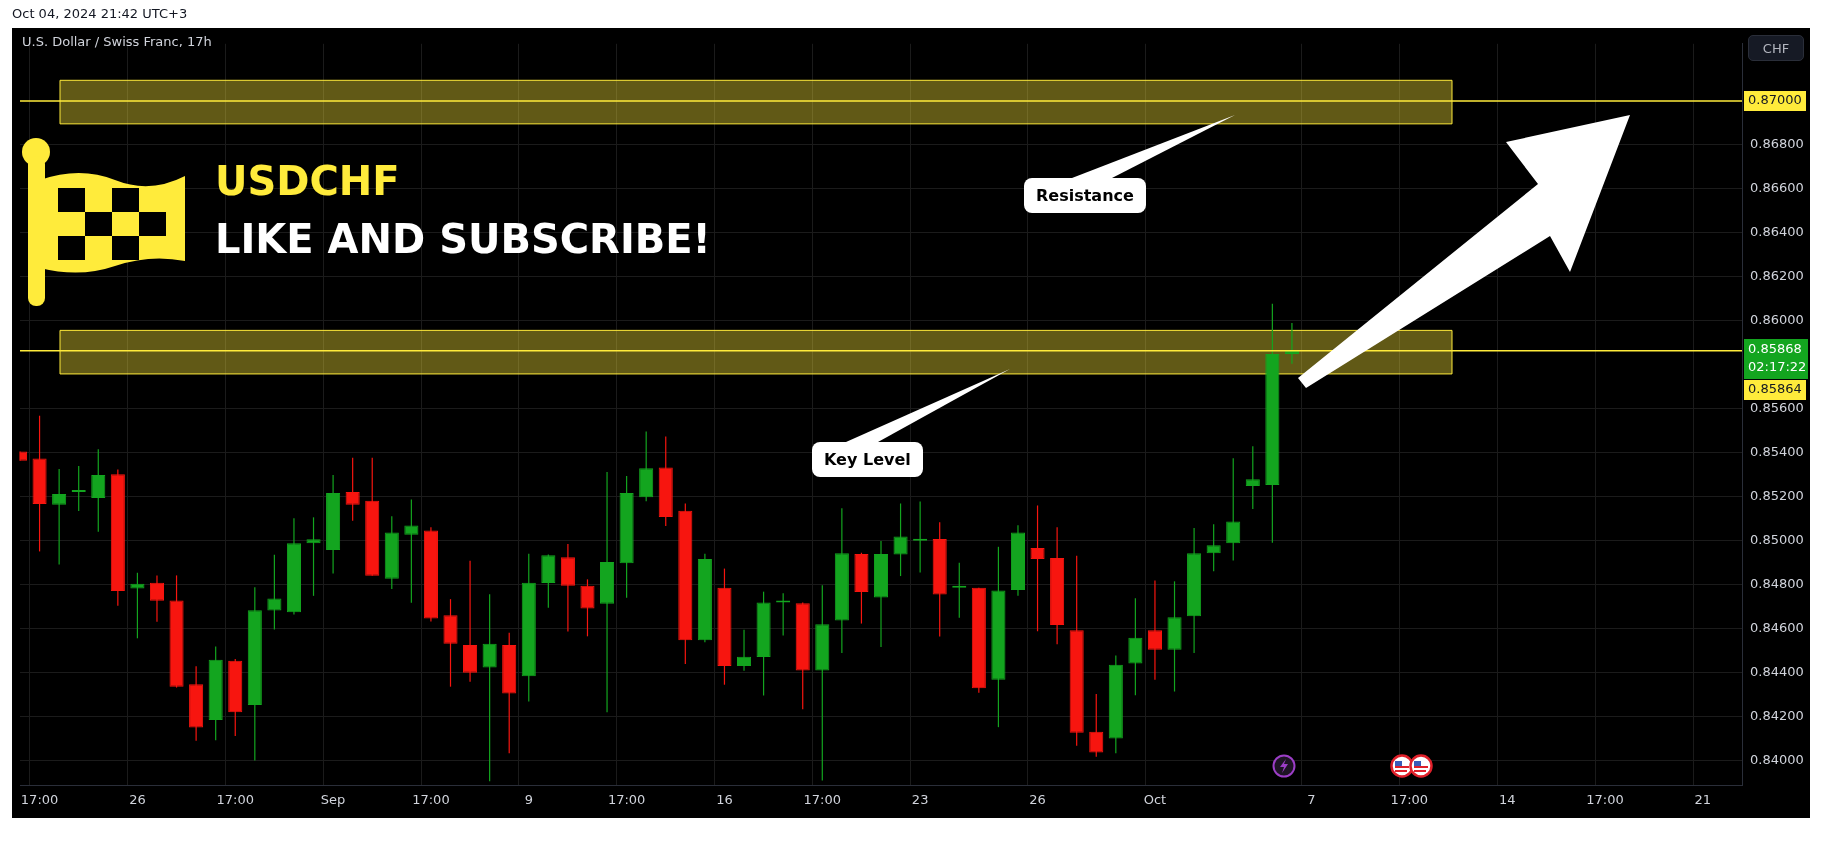 The height and width of the screenshot is (853, 1824). I want to click on y-tick-label: 0.86400, so click(1777, 232).